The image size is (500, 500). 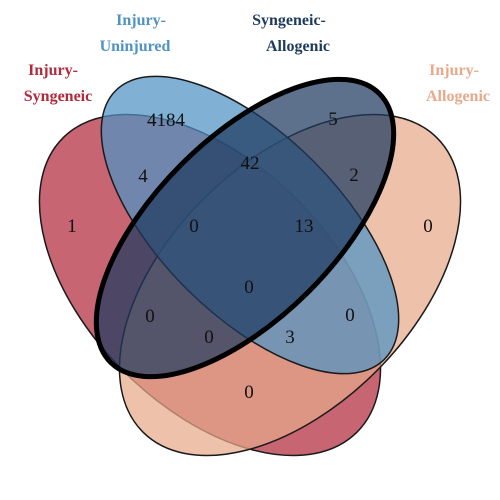 I want to click on set-label-injury-uninjured: Injury- Uninjured, so click(x=135, y=33).